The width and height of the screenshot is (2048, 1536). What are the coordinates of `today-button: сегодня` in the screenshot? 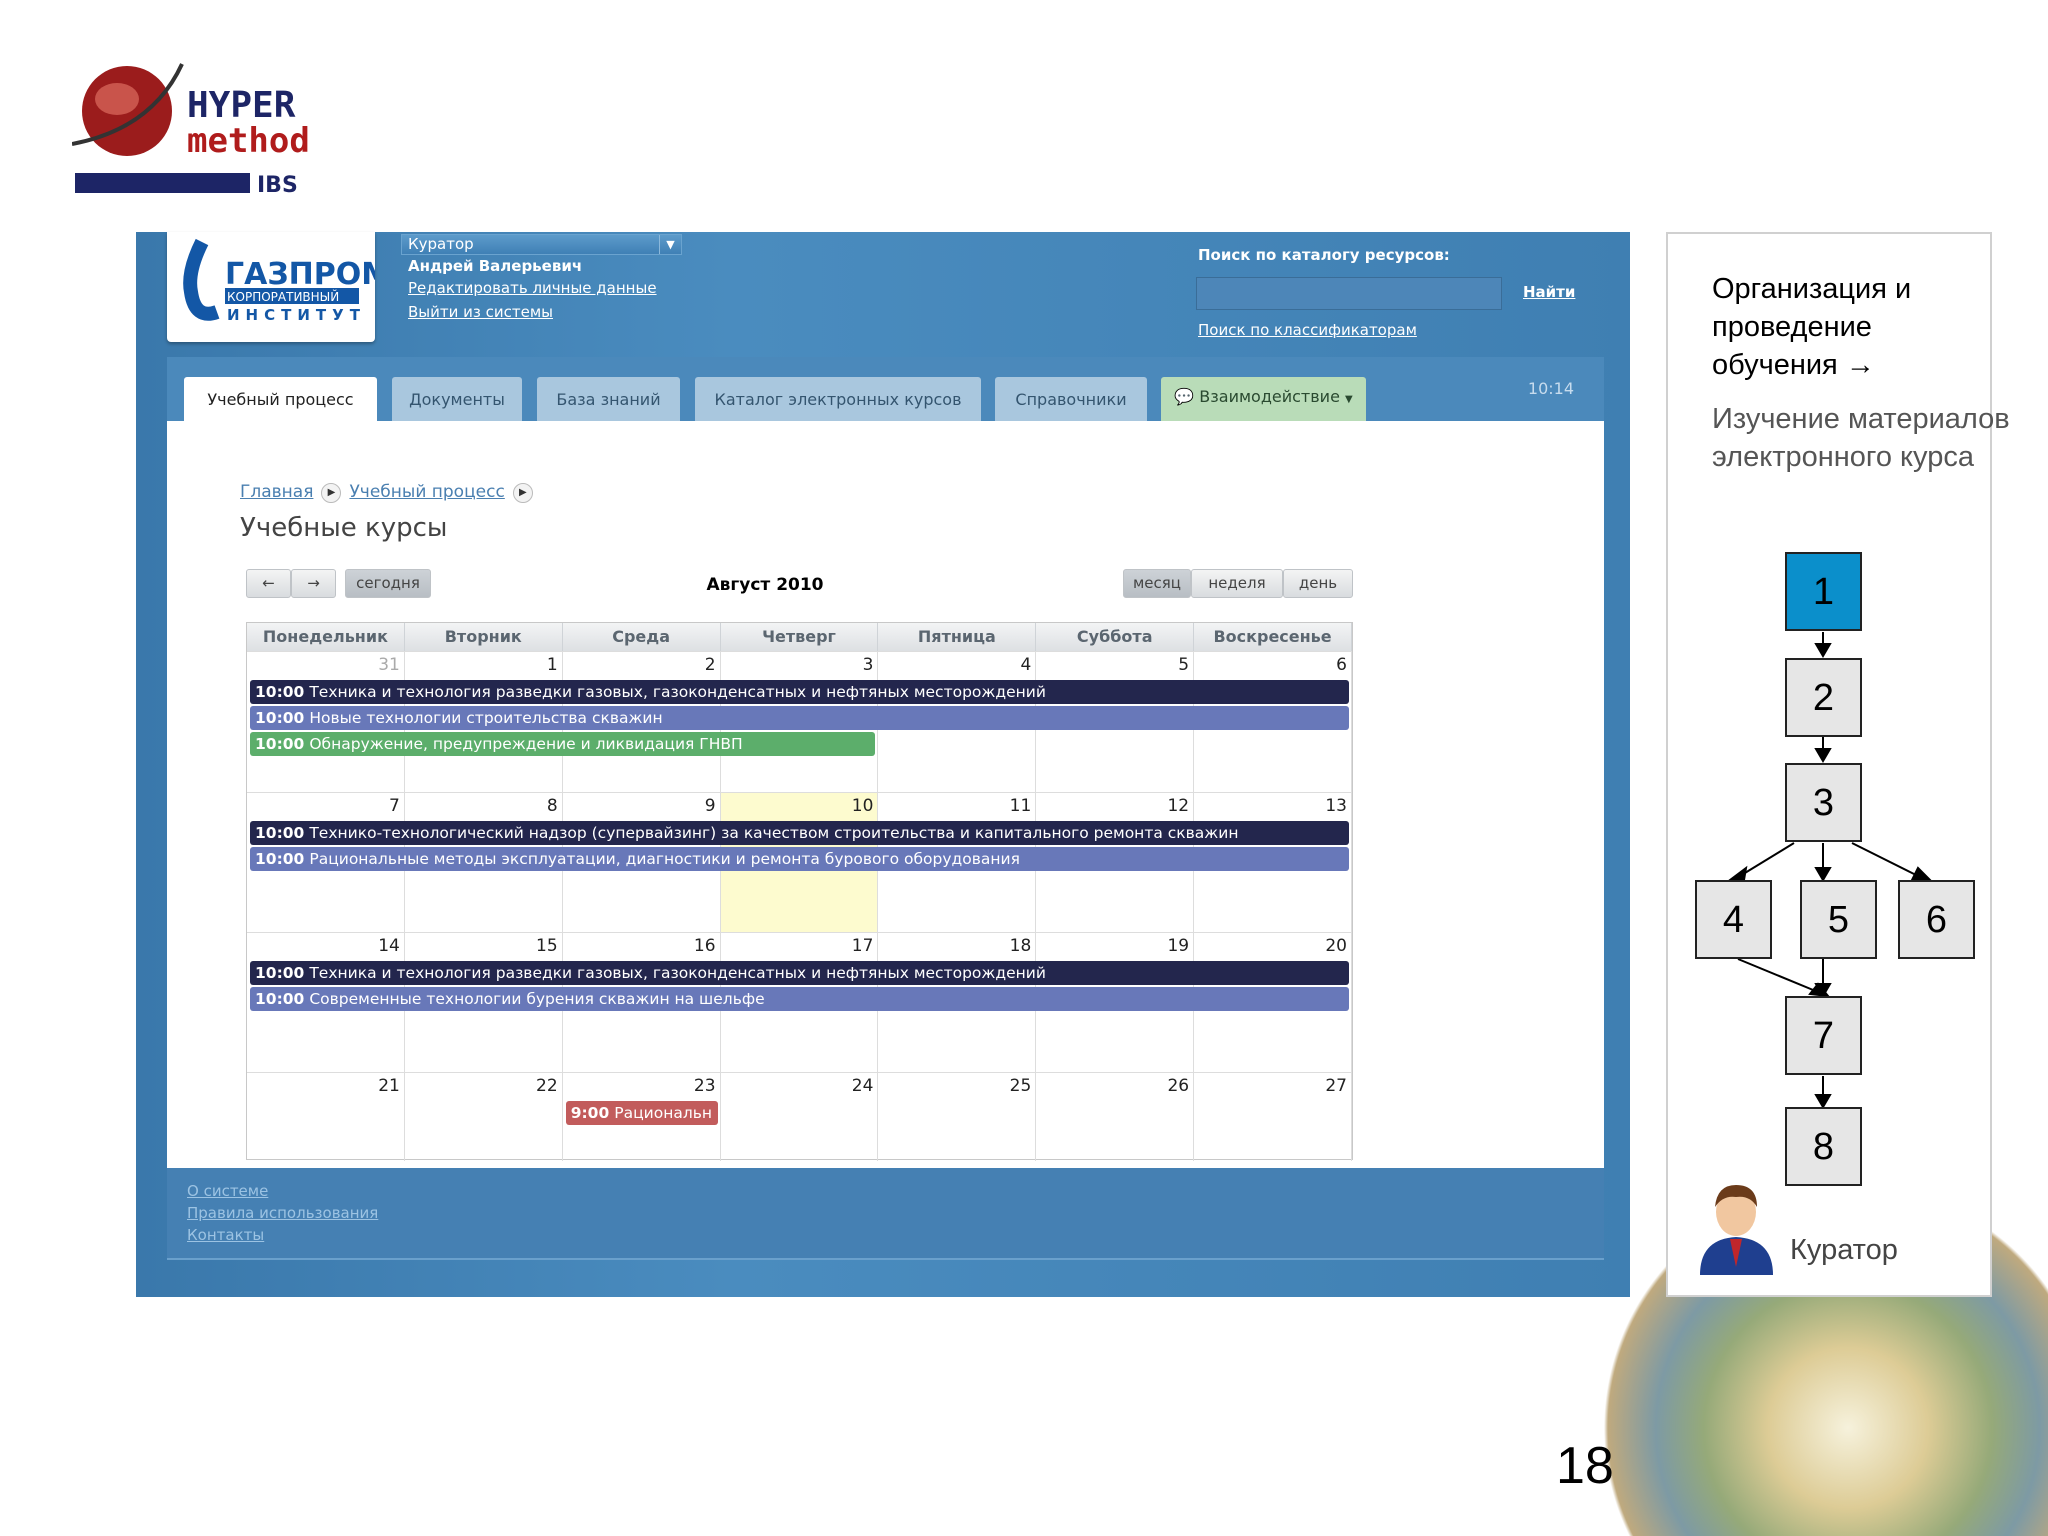 It's located at (388, 583).